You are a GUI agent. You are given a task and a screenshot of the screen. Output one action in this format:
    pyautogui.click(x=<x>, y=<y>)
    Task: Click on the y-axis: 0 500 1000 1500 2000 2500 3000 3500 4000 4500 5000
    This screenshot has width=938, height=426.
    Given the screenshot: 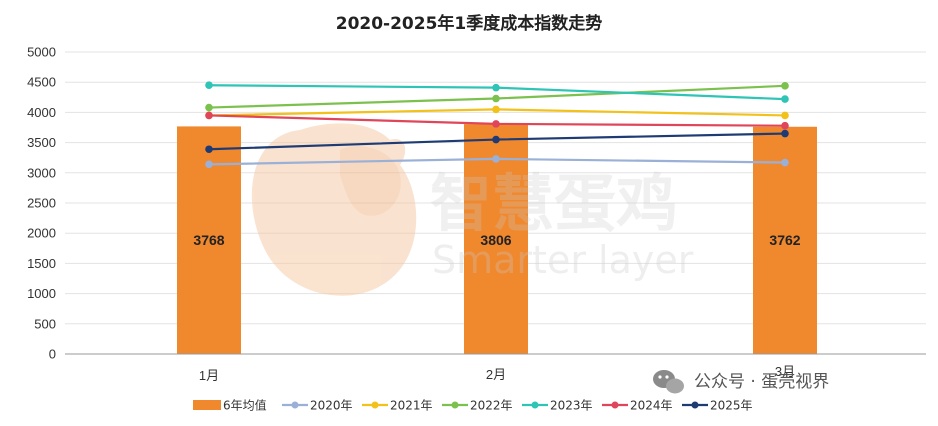 What is the action you would take?
    pyautogui.click(x=41, y=203)
    